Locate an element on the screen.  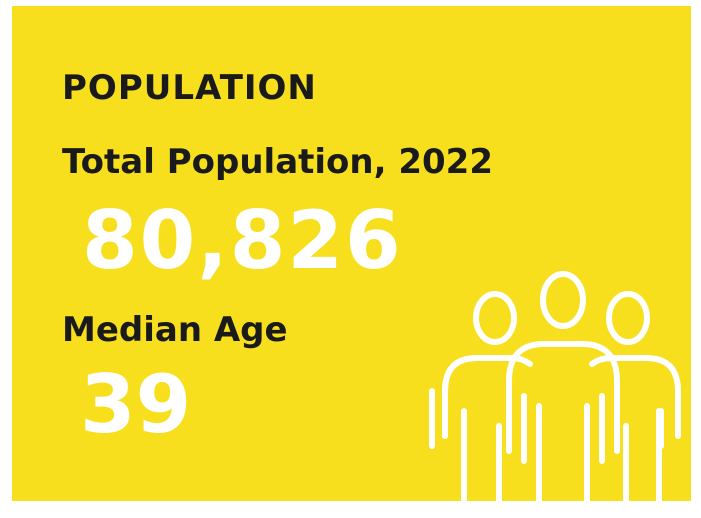
limbs is located at coordinates (563, 447).